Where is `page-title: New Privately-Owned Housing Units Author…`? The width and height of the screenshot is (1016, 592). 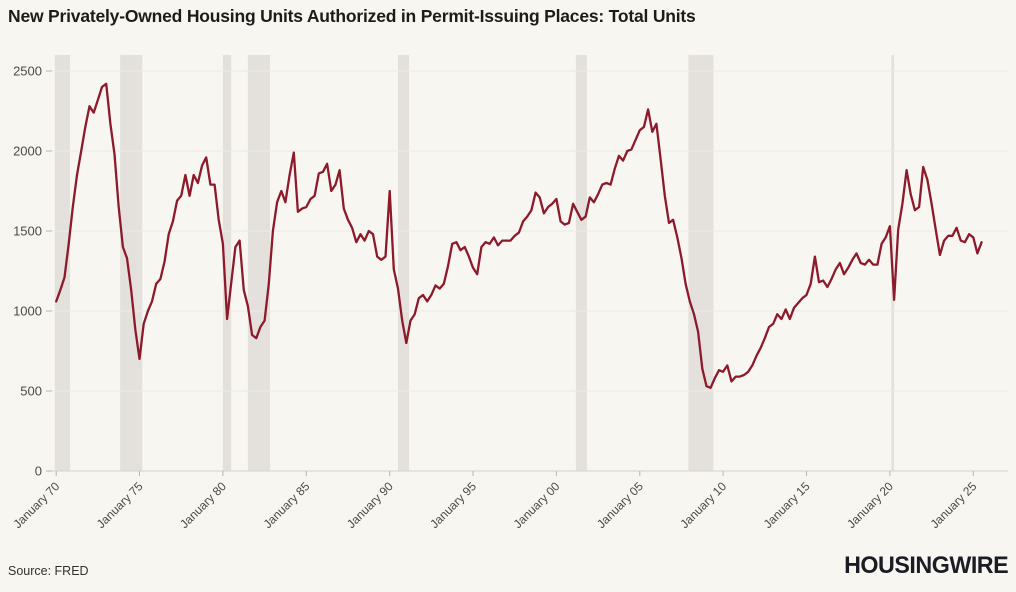 page-title: New Privately-Owned Housing Units Author… is located at coordinates (352, 16).